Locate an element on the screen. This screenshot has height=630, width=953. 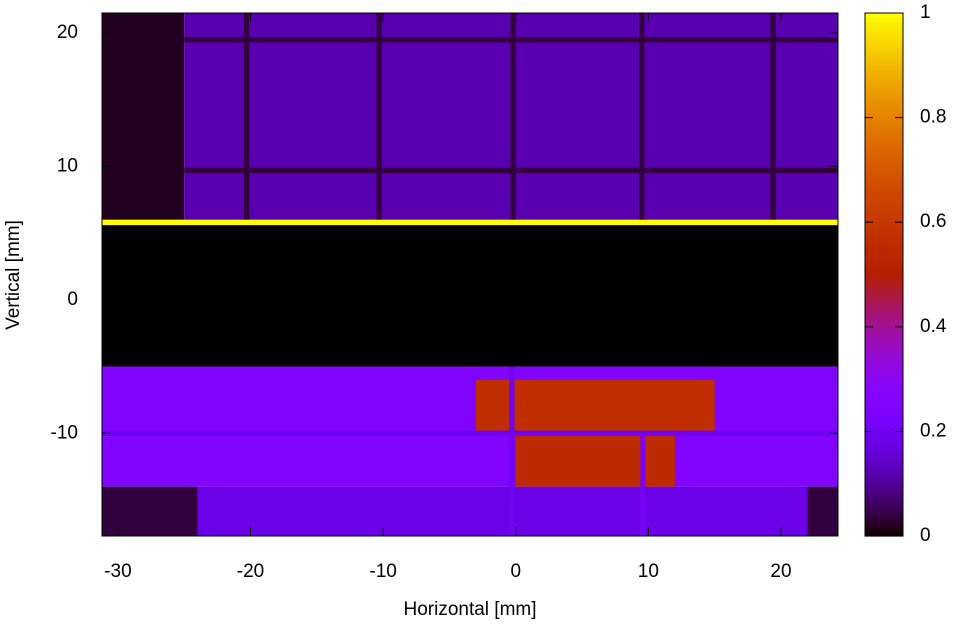
x-tick-label: 10 is located at coordinates (648, 571).